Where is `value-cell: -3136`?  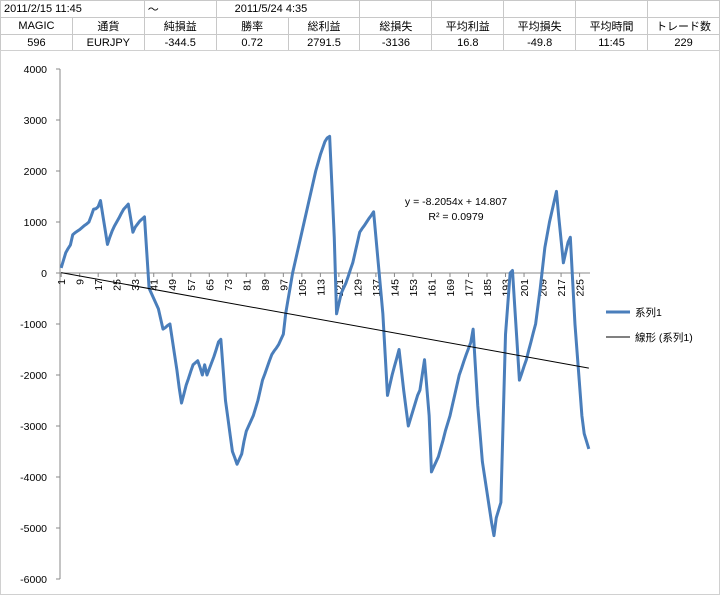 value-cell: -3136 is located at coordinates (396, 42).